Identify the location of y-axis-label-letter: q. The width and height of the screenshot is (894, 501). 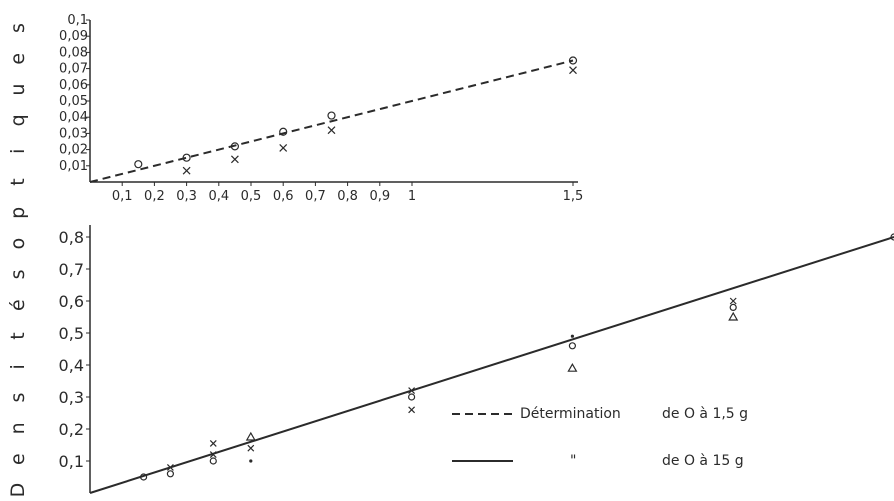
(18, 120).